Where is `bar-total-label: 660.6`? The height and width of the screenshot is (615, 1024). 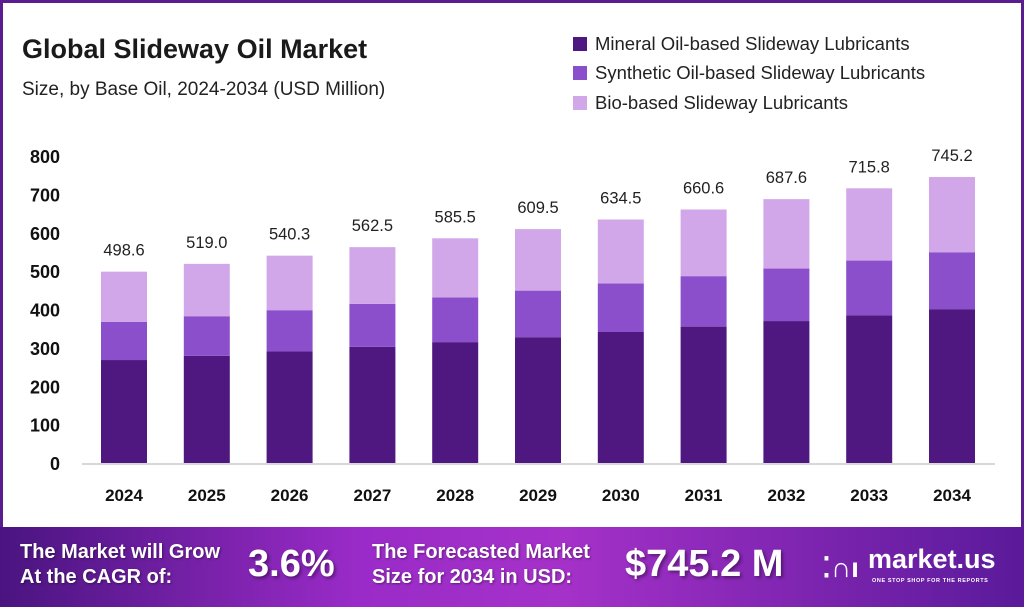
bar-total-label: 660.6 is located at coordinates (703, 188).